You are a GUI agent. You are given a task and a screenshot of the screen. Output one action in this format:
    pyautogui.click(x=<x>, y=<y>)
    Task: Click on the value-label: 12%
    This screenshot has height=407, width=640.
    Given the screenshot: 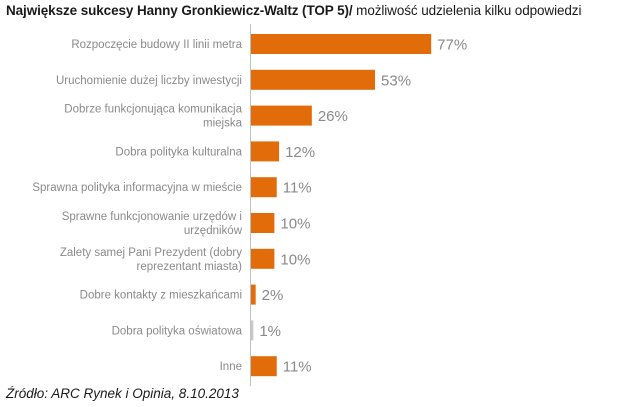 What is the action you would take?
    pyautogui.click(x=300, y=152)
    